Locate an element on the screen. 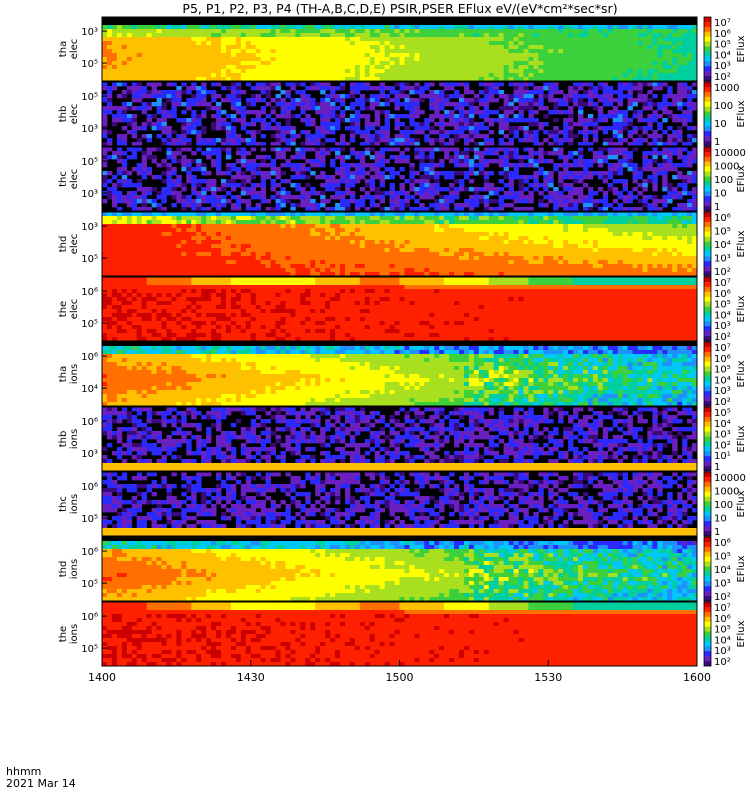 The width and height of the screenshot is (750, 800). y-tick-label: 10⁴ is located at coordinates (89, 389).